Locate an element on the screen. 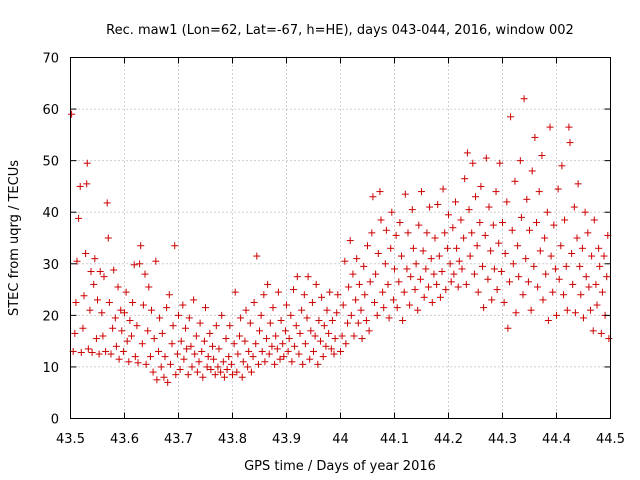 This screenshot has height=480, width=640. x-tick-label: 44.2 is located at coordinates (448, 439).